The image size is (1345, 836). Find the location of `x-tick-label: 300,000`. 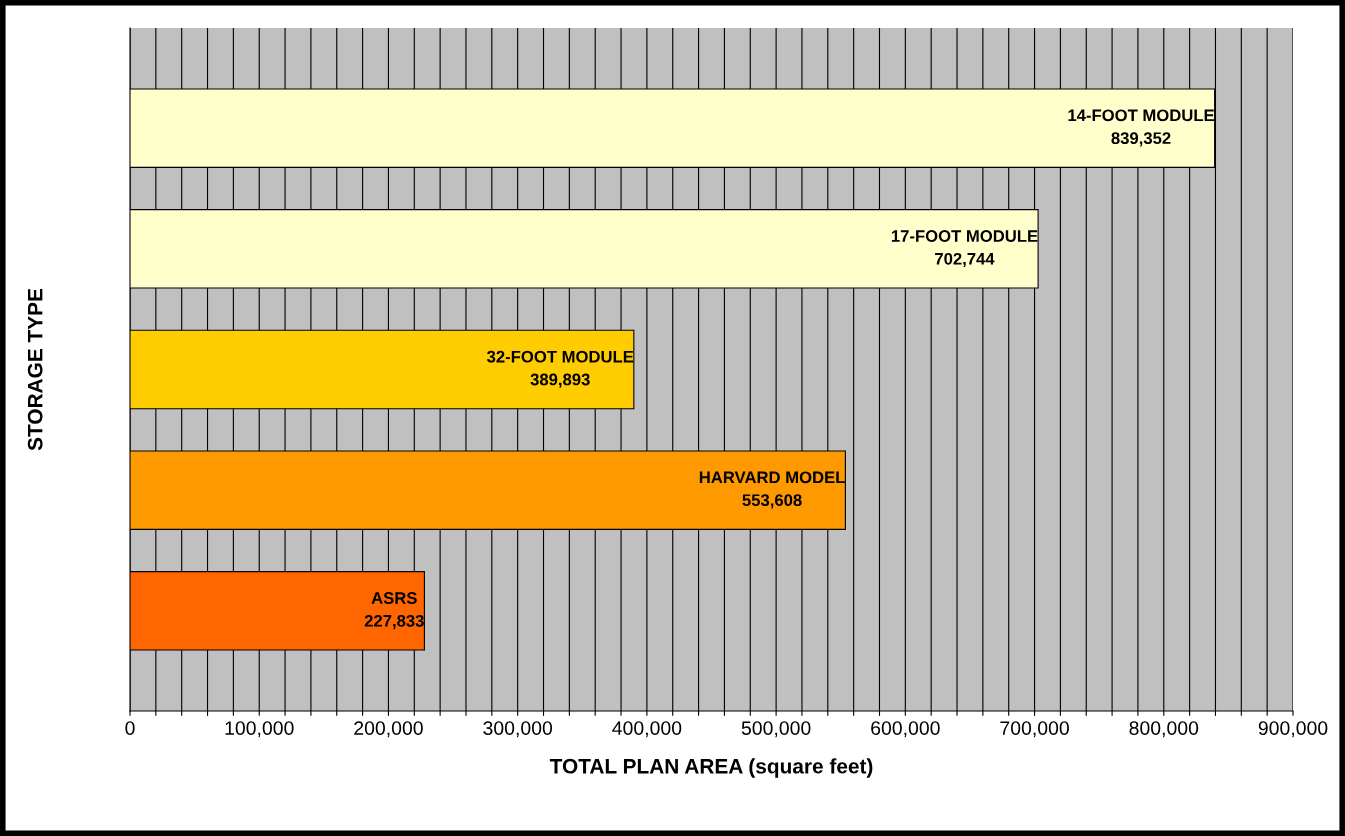

x-tick-label: 300,000 is located at coordinates (518, 729).